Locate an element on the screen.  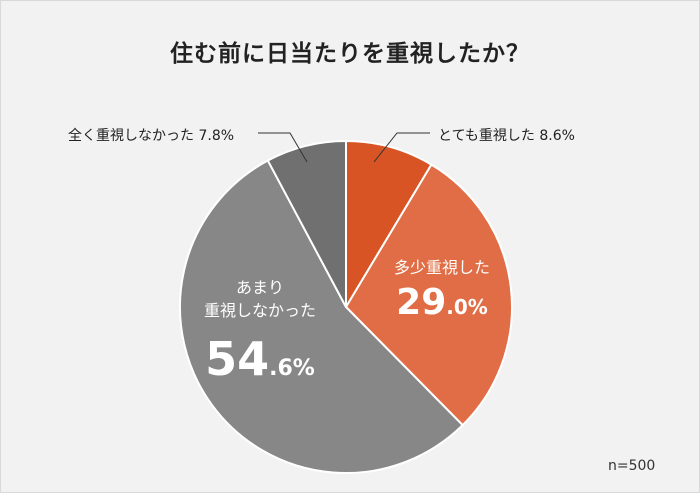
slice-label-somewhat: 多少重視した 29.0% is located at coordinates (442, 288).